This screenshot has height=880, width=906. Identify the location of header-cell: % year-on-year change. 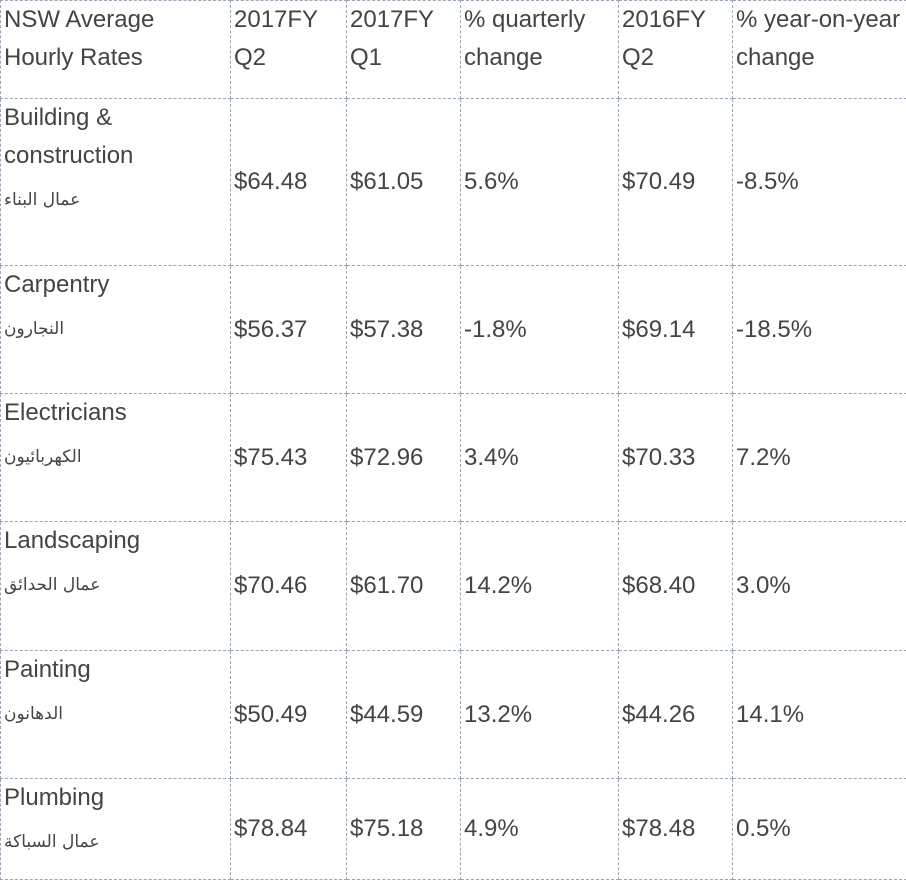
(819, 50).